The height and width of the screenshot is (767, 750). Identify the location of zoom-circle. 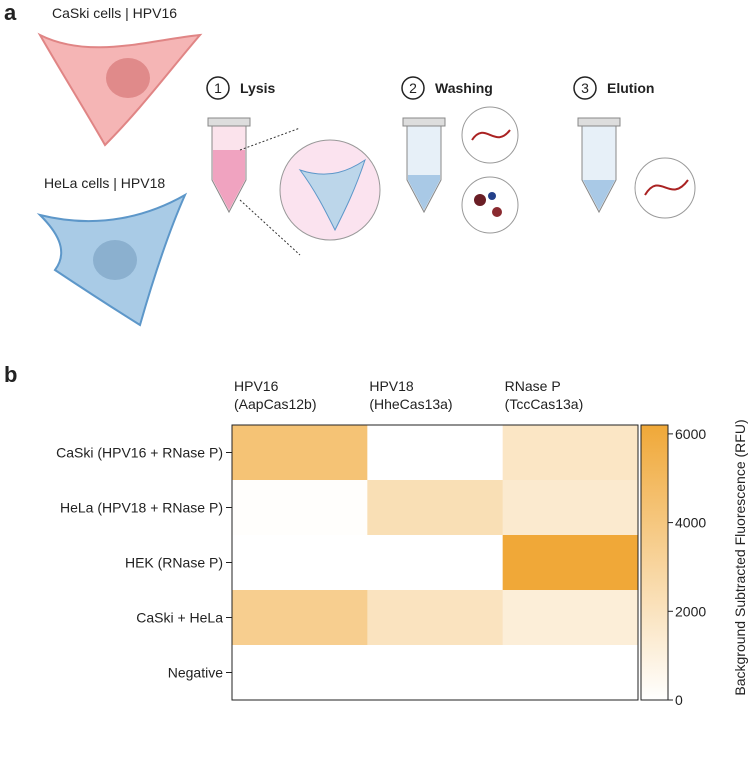
(490, 205).